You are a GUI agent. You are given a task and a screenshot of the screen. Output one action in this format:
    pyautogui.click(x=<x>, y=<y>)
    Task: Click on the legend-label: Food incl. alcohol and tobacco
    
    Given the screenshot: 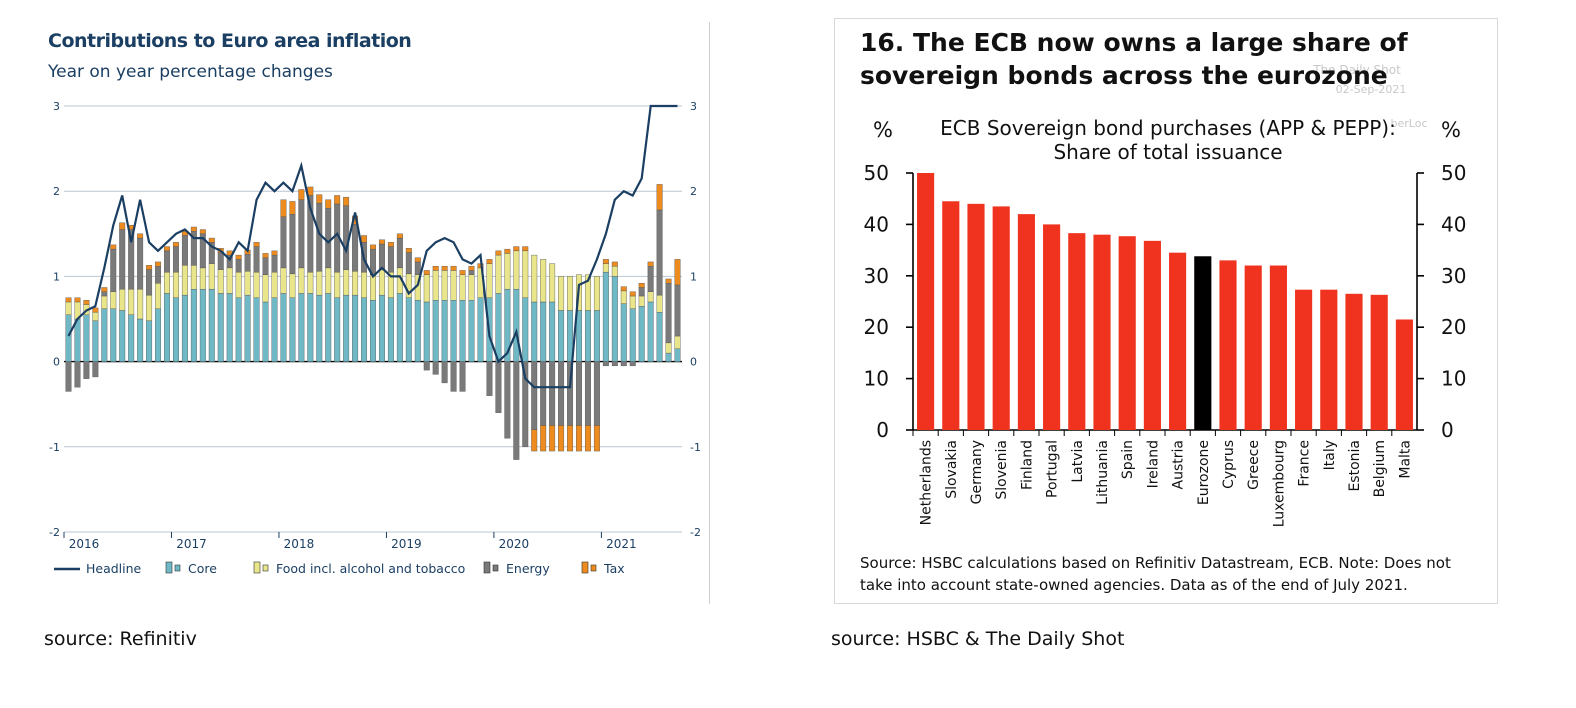 What is the action you would take?
    pyautogui.click(x=370, y=568)
    